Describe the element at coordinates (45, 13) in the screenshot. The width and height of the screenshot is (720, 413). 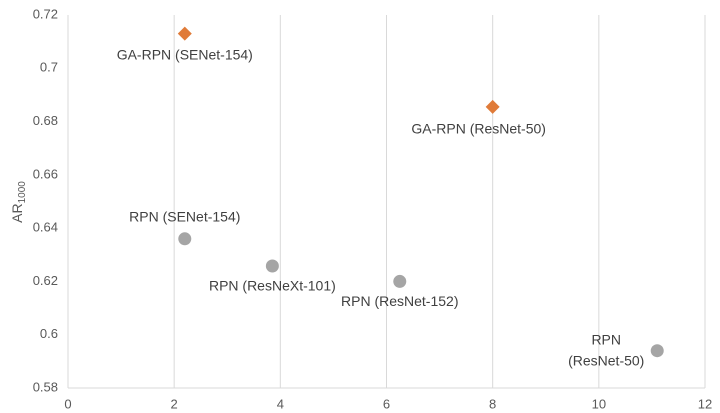
I see `y-tick-label: 0.72` at that location.